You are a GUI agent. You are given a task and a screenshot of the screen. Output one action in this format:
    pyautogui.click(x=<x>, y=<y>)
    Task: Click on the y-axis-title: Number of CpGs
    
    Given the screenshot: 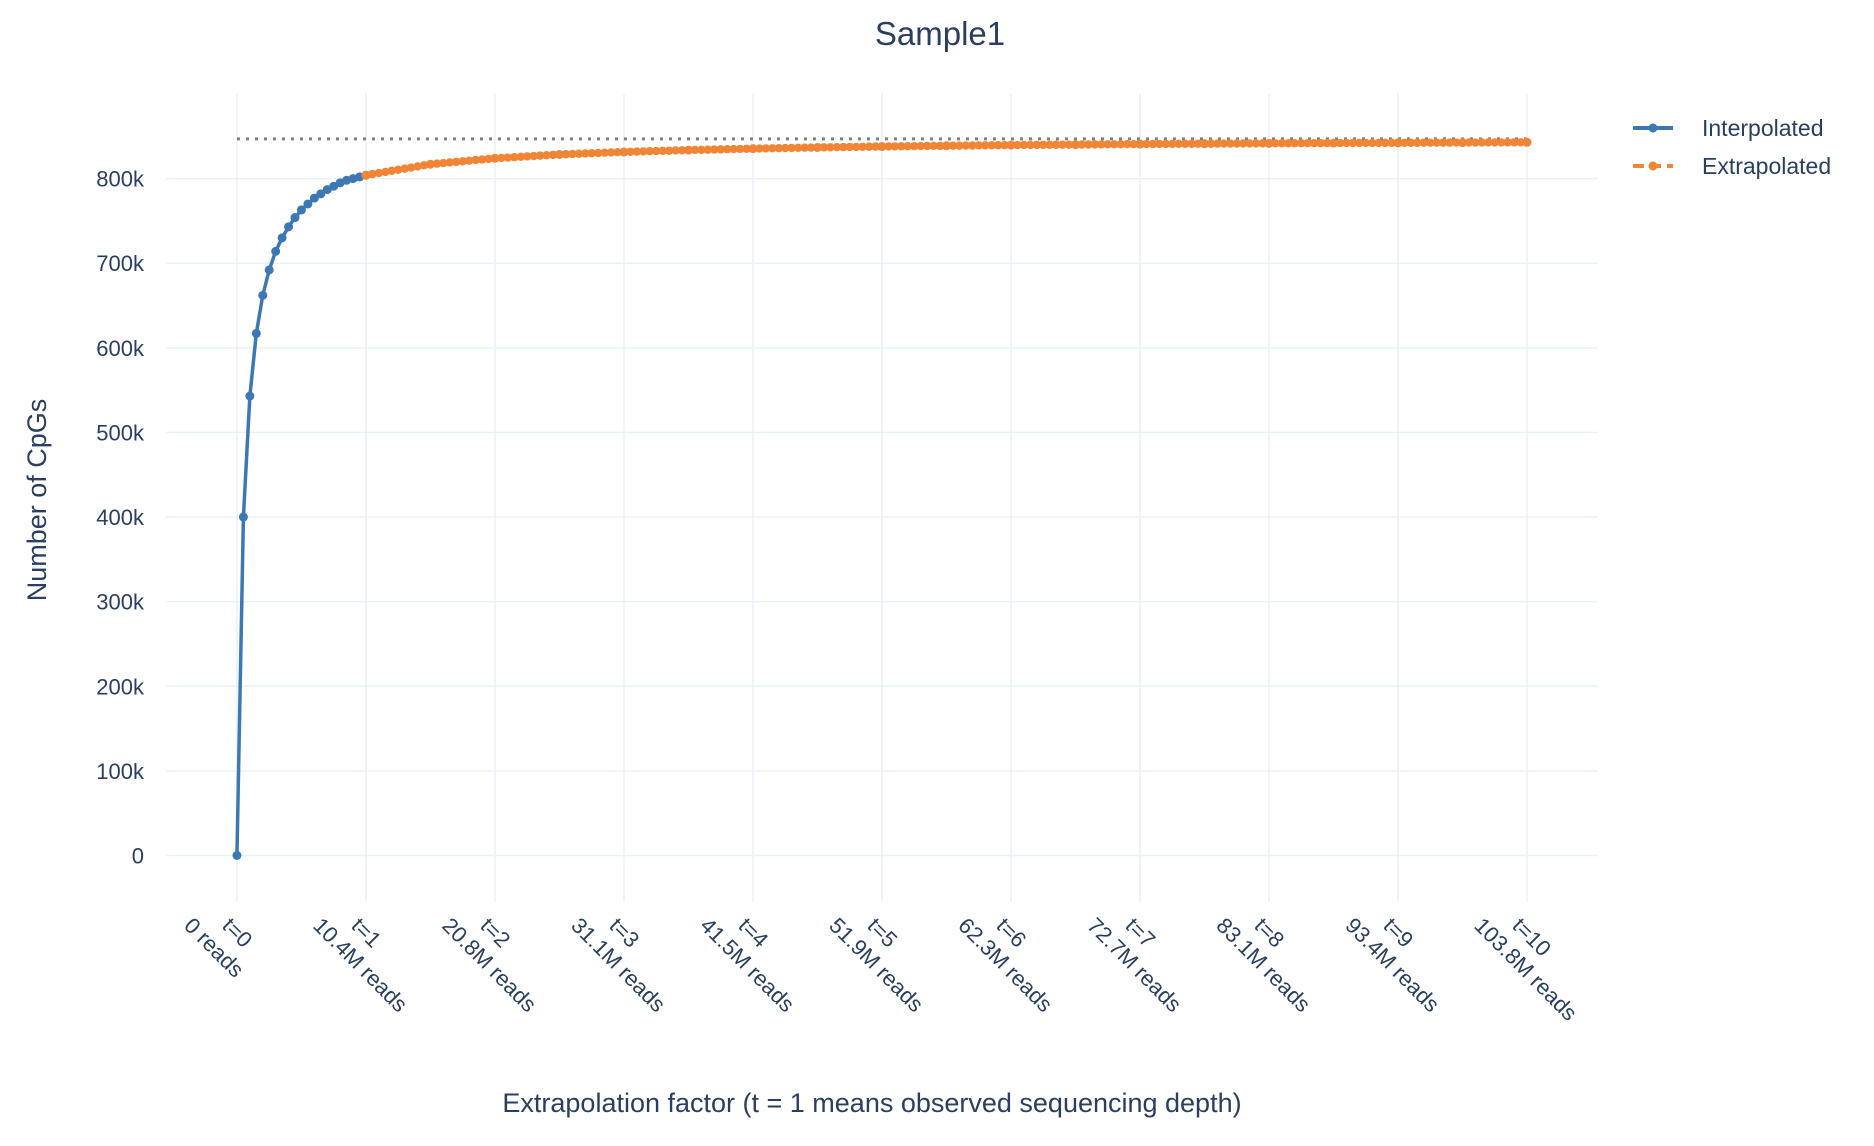 What is the action you would take?
    pyautogui.click(x=37, y=500)
    